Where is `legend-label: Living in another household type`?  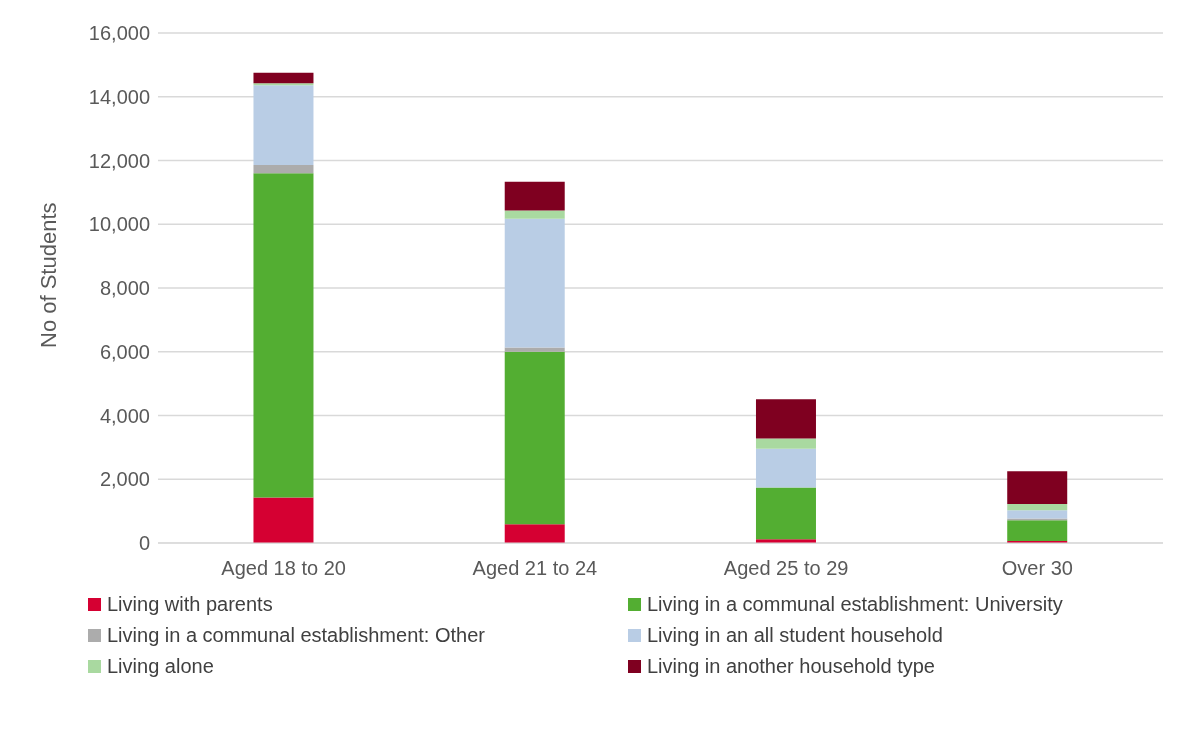 legend-label: Living in another household type is located at coordinates (791, 666).